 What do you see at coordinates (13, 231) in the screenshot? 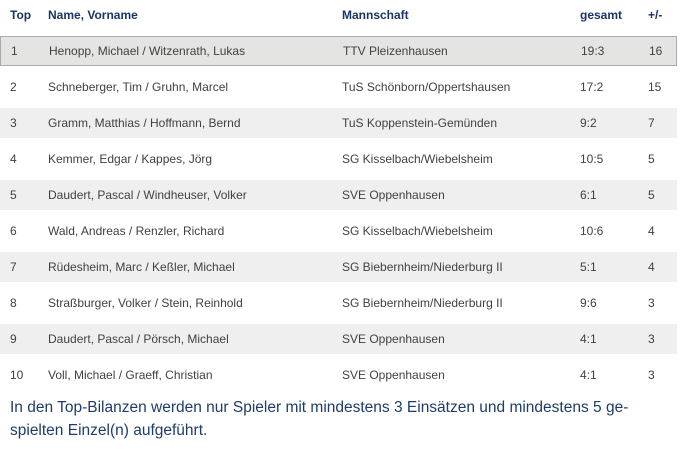
I see `cell-rank: 6` at bounding box center [13, 231].